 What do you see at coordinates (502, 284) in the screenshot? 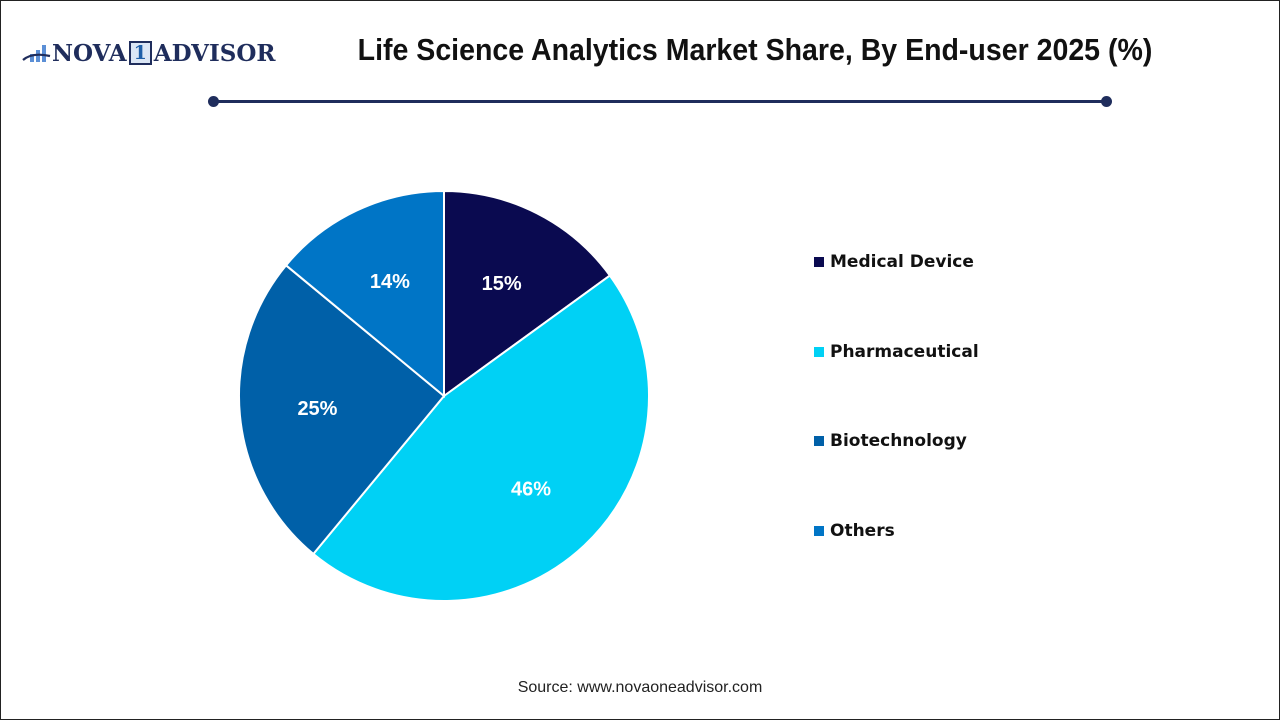
I see `slice-value-label: 15%` at bounding box center [502, 284].